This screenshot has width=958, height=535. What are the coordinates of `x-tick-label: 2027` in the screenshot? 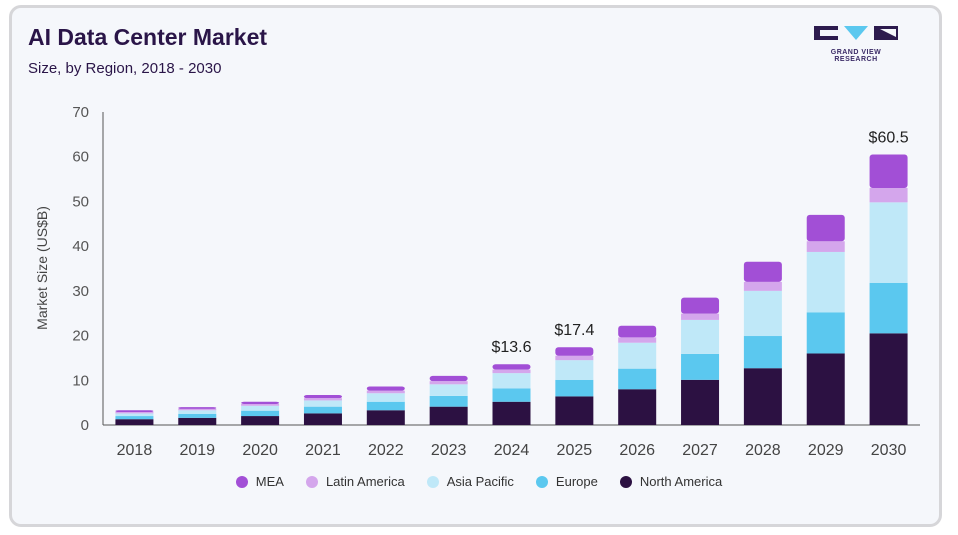 It's located at (700, 450).